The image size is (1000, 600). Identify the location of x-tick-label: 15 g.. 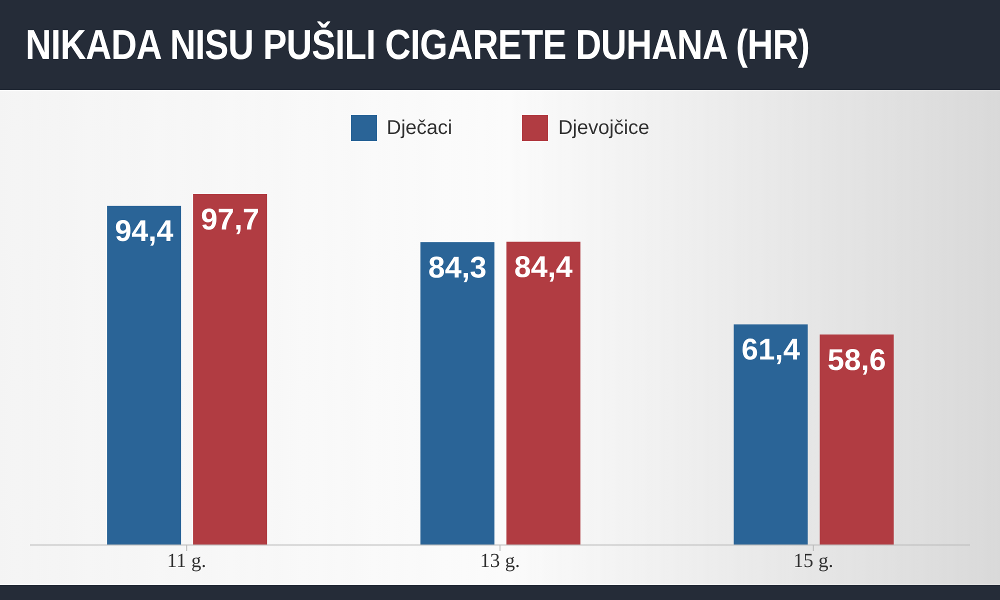
(813, 561).